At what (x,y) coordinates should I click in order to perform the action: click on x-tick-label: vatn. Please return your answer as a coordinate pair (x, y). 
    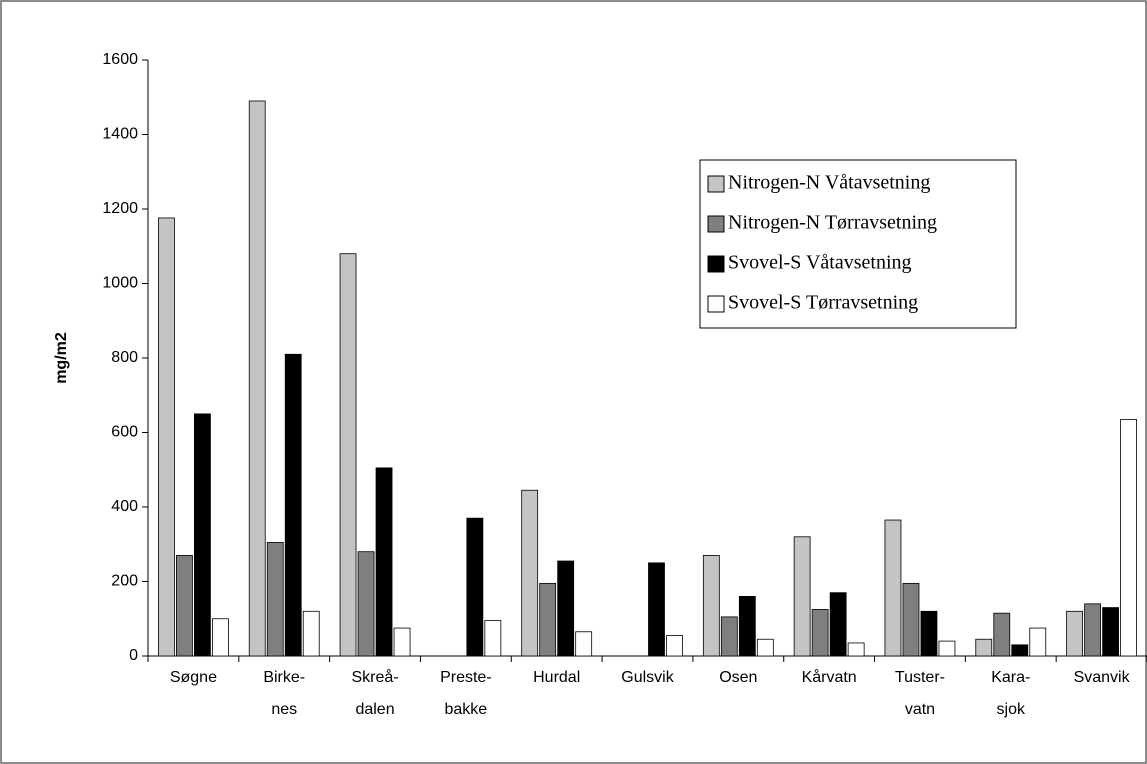
    Looking at the image, I should click on (920, 709).